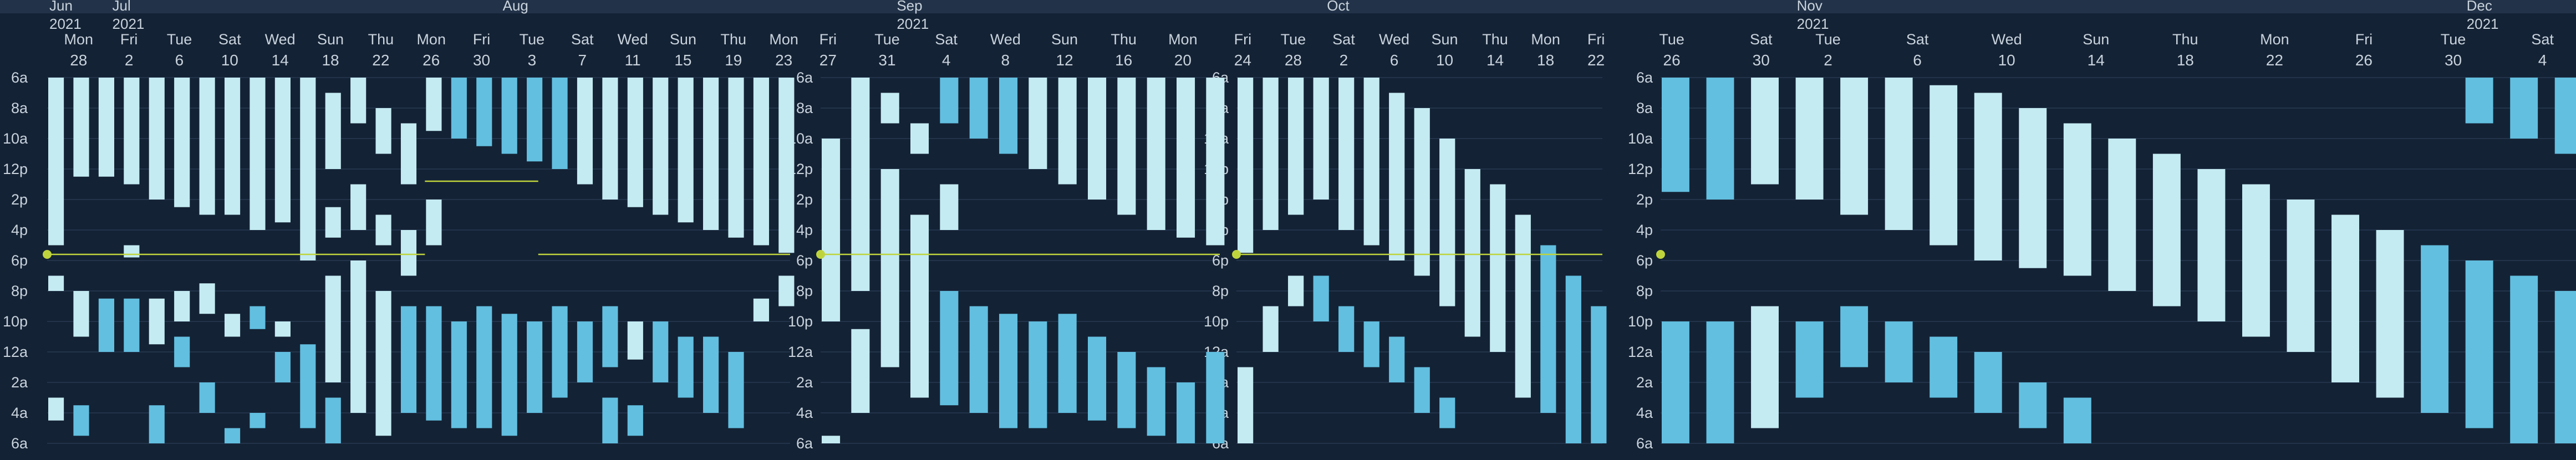 This screenshot has width=2576, height=460. Describe the element at coordinates (20, 260) in the screenshot. I see `y-tick-label: 6p` at that location.